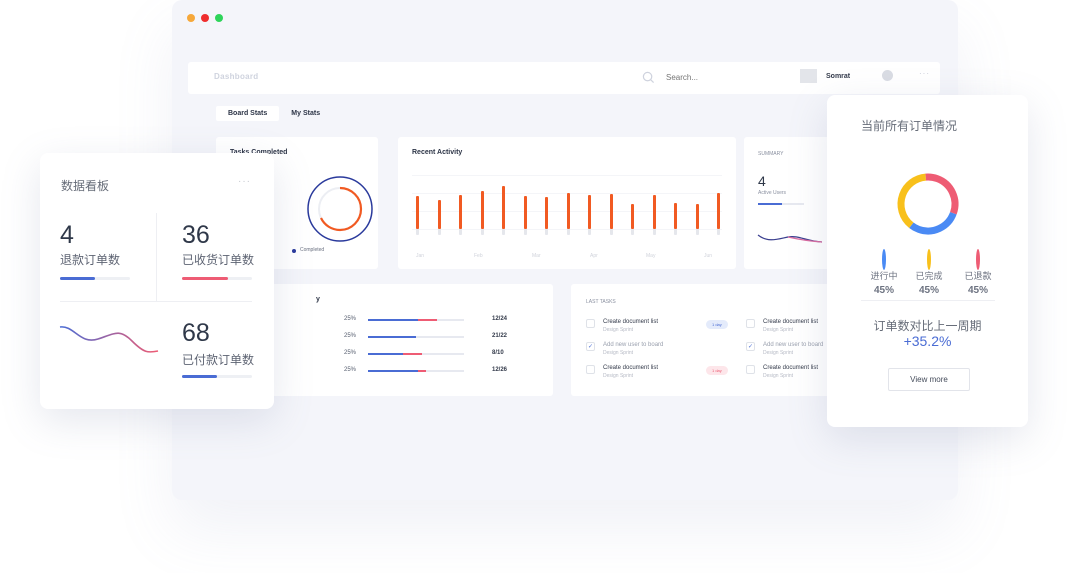  Describe the element at coordinates (85, 186) in the screenshot. I see `card-title: 数据看板` at that location.